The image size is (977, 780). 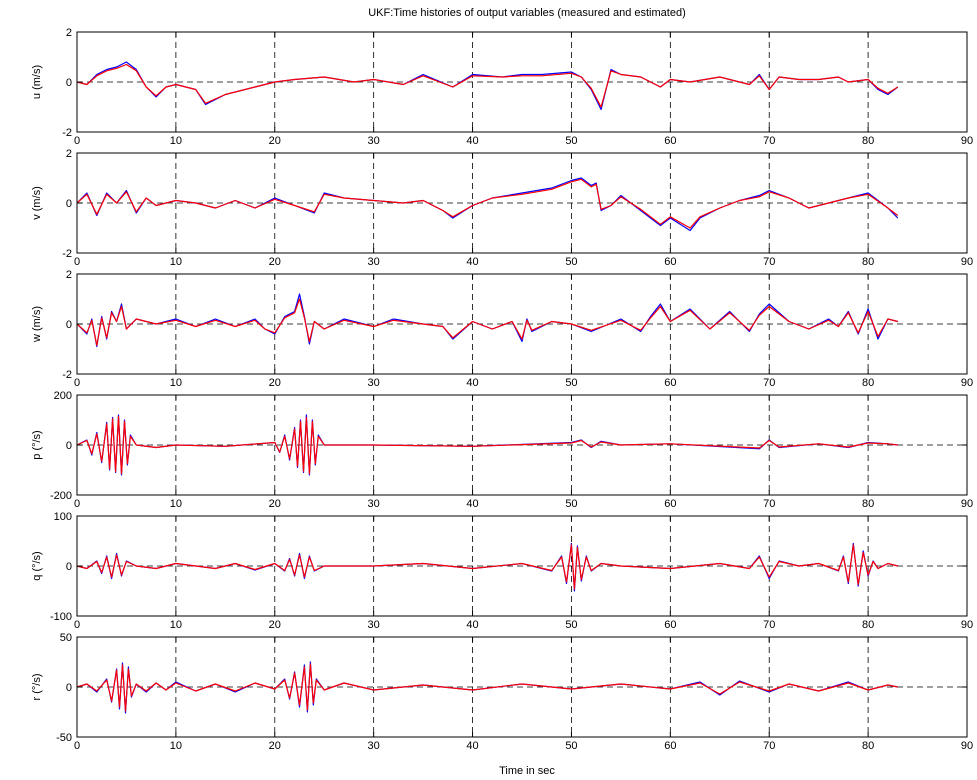 What do you see at coordinates (63, 396) in the screenshot?
I see `y-tick-label: 200` at bounding box center [63, 396].